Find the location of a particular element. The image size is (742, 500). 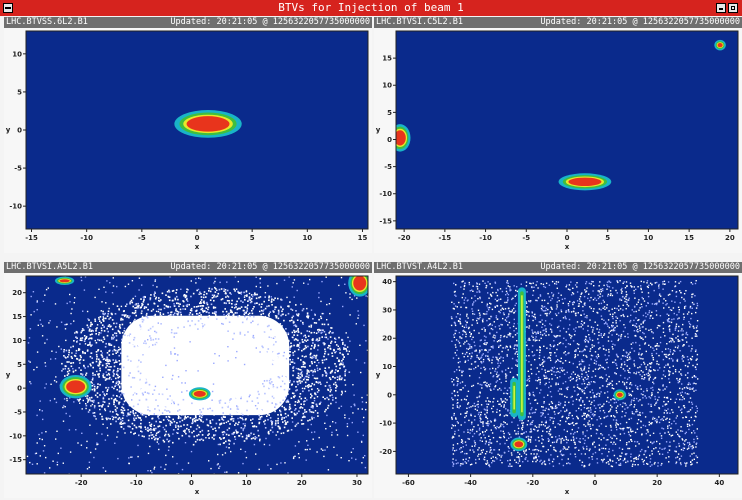

noise-speckle is located at coordinates (574, 374).